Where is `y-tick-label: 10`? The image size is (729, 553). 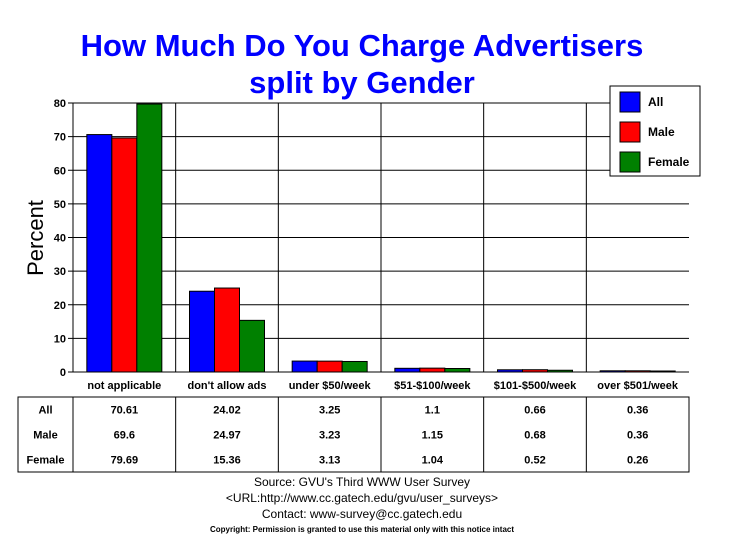
y-tick-label: 10 is located at coordinates (60, 339).